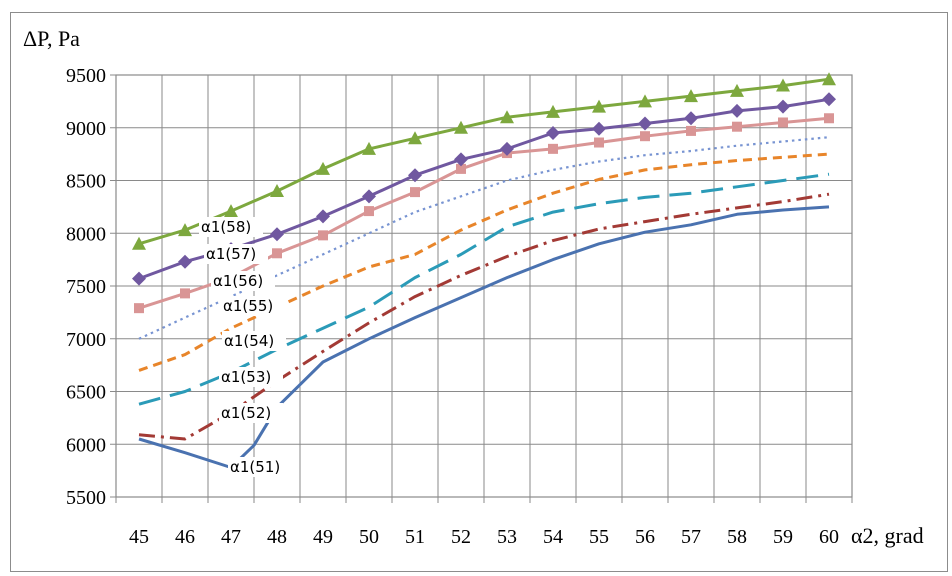 This screenshot has width=952, height=576. Describe the element at coordinates (86, 234) in the screenshot. I see `y-tick-label: 8000` at that location.